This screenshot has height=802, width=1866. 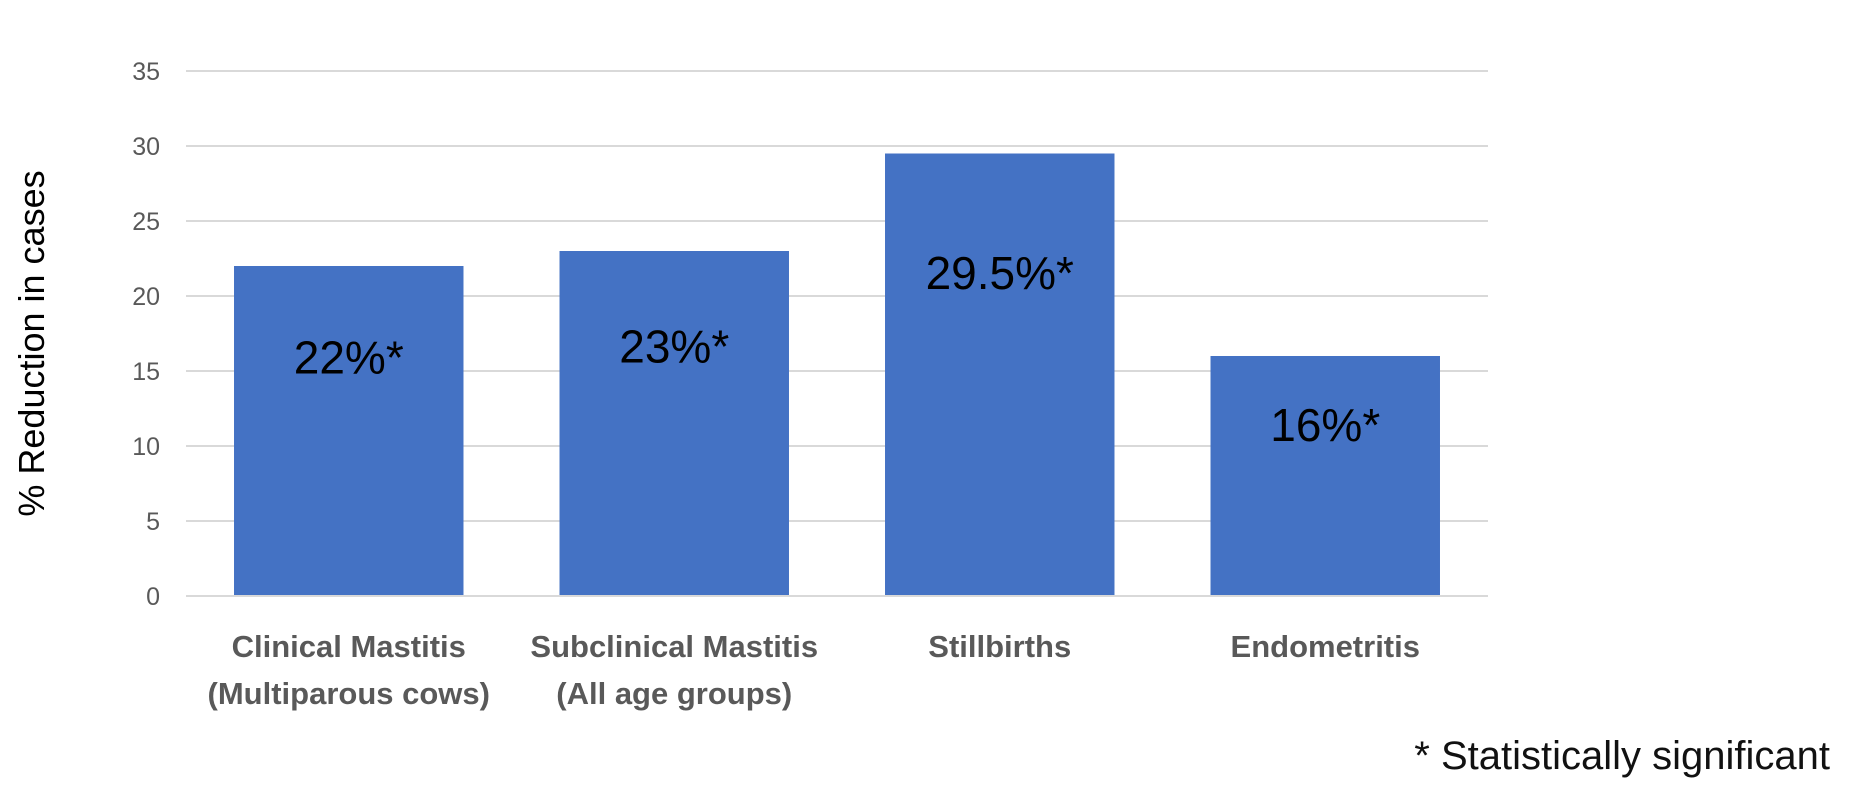 What do you see at coordinates (674, 346) in the screenshot?
I see `data-label: 23%*` at bounding box center [674, 346].